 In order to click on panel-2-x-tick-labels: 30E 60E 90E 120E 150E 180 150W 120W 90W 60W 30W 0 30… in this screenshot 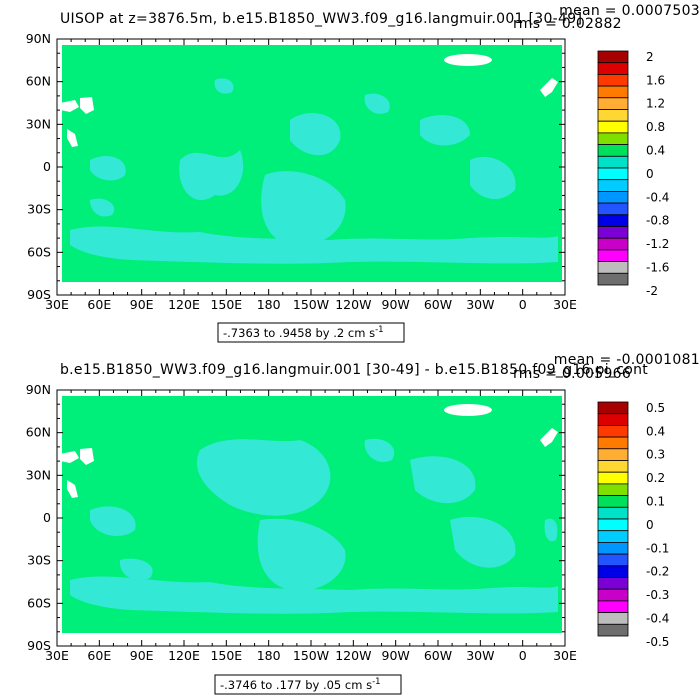, I will do `click(311, 655)`.